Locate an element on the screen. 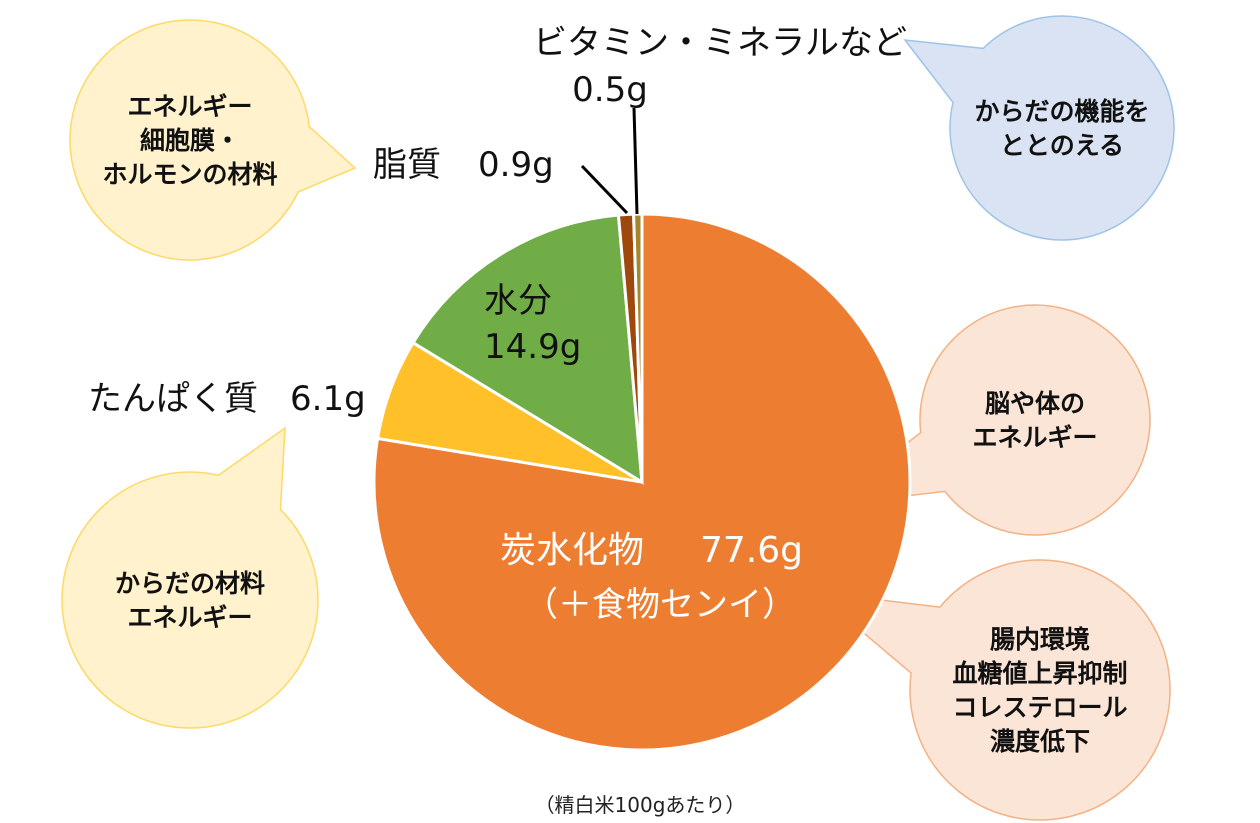 The height and width of the screenshot is (823, 1260). bubble-text: ホルモンの材料 is located at coordinates (189, 174).